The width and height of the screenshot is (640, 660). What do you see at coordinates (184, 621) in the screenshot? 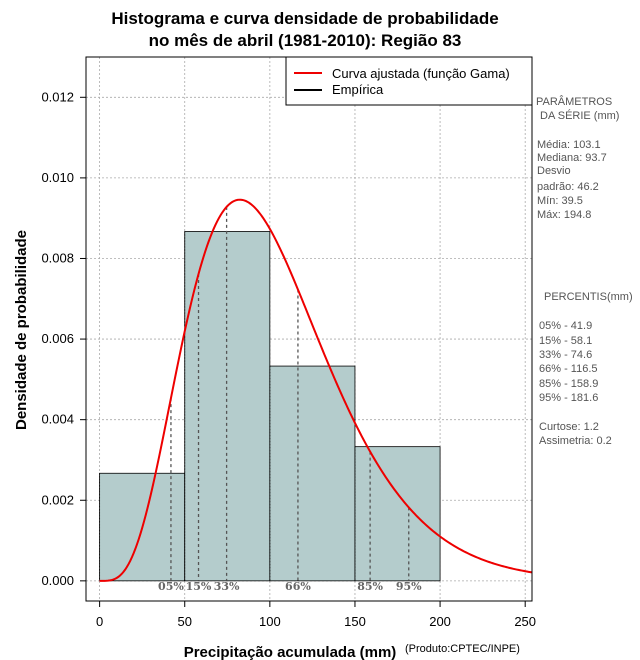
I see `x-tick-label-1: 50` at bounding box center [184, 621].